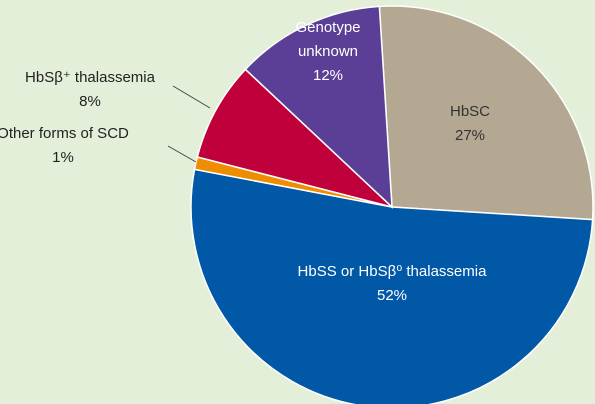 This screenshot has height=404, width=595. I want to click on slice-value-label: 1%, so click(63, 157).